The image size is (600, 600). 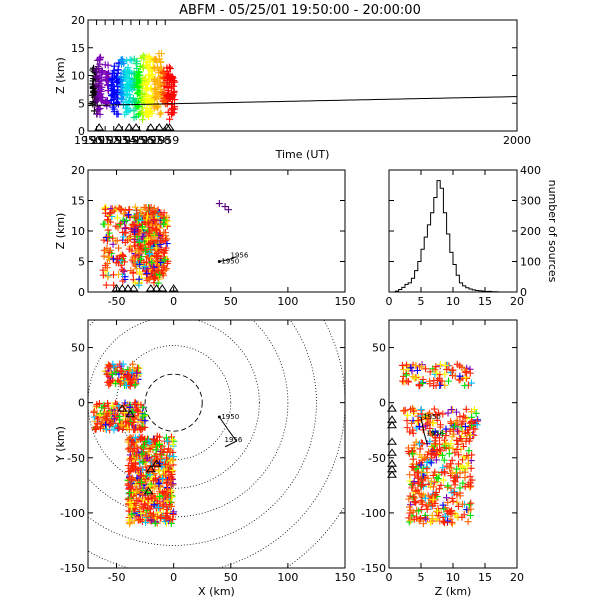 What do you see at coordinates (173, 402) in the screenshot?
I see `range-ring` at bounding box center [173, 402].